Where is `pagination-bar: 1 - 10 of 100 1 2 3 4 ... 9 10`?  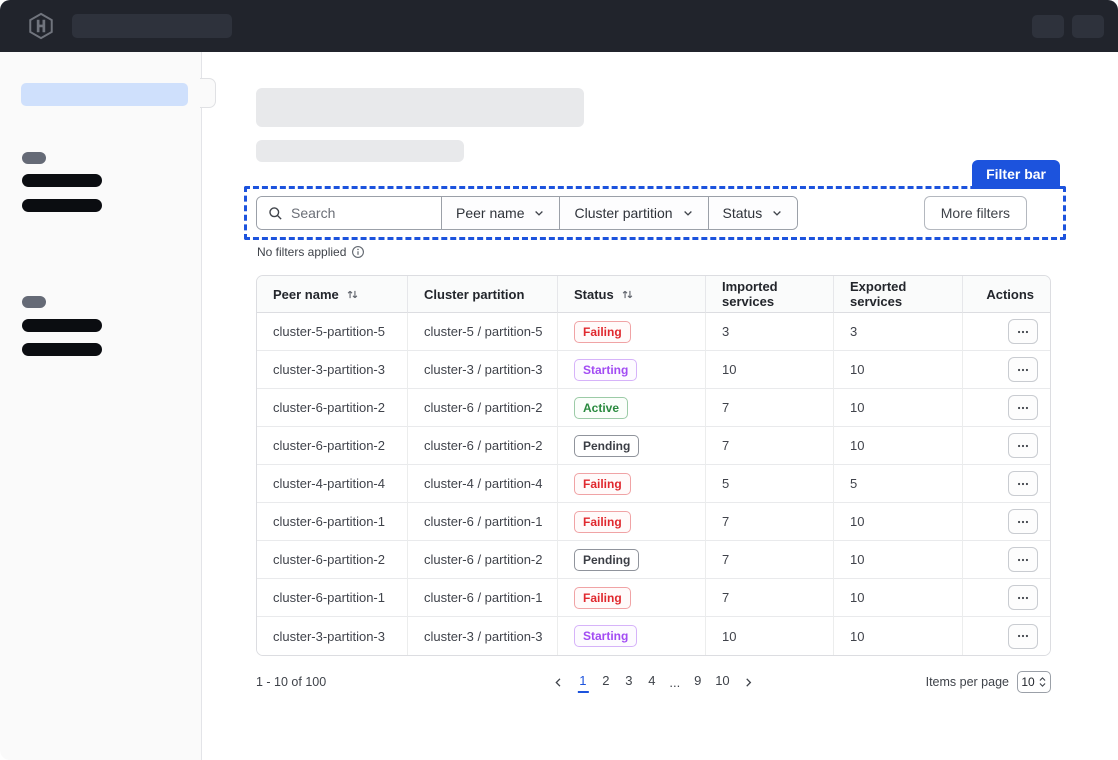 pagination-bar: 1 - 10 of 100 1 2 3 4 ... 9 10 is located at coordinates (653, 682).